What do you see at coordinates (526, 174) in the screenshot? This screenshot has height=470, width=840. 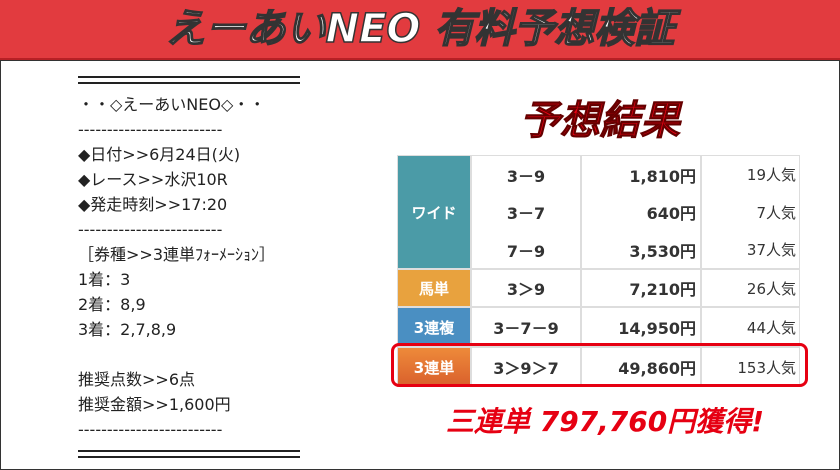 I see `combination: 3－9` at bounding box center [526, 174].